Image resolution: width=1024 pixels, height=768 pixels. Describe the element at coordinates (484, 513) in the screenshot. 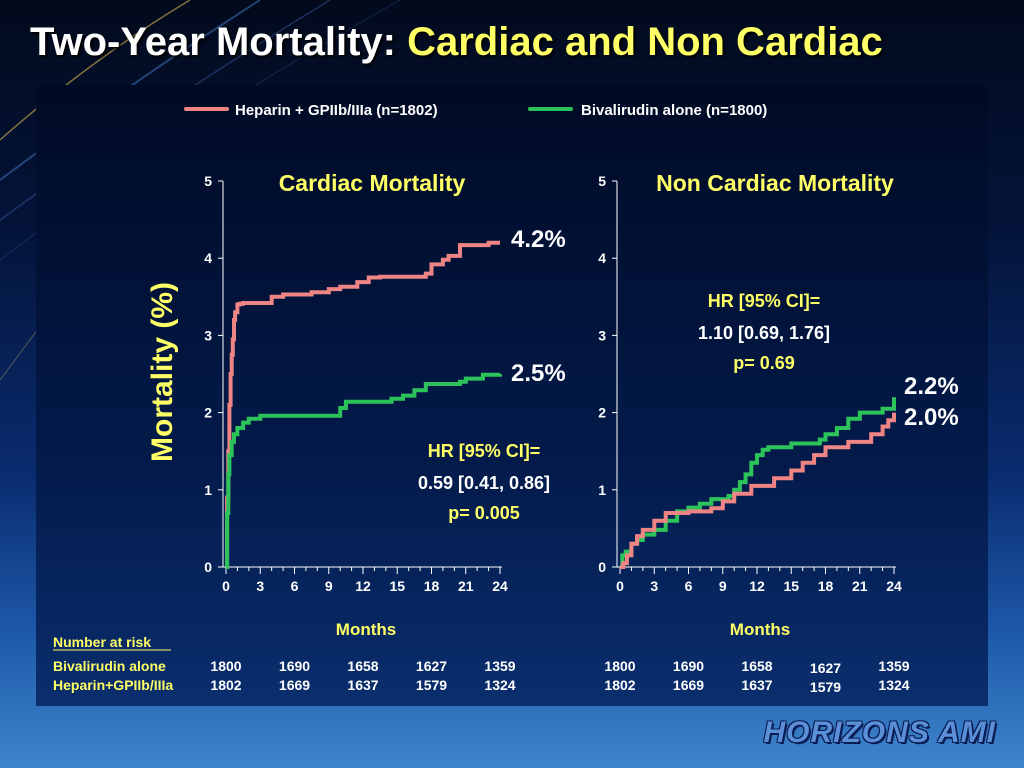

I see `p-value: p= 0.005` at that location.